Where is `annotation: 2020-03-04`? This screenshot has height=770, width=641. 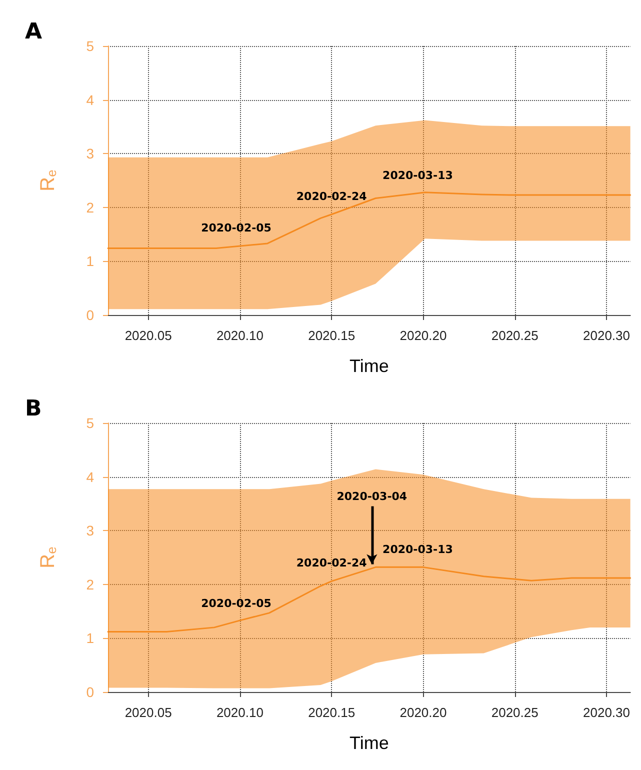 annotation: 2020-03-04 is located at coordinates (372, 496).